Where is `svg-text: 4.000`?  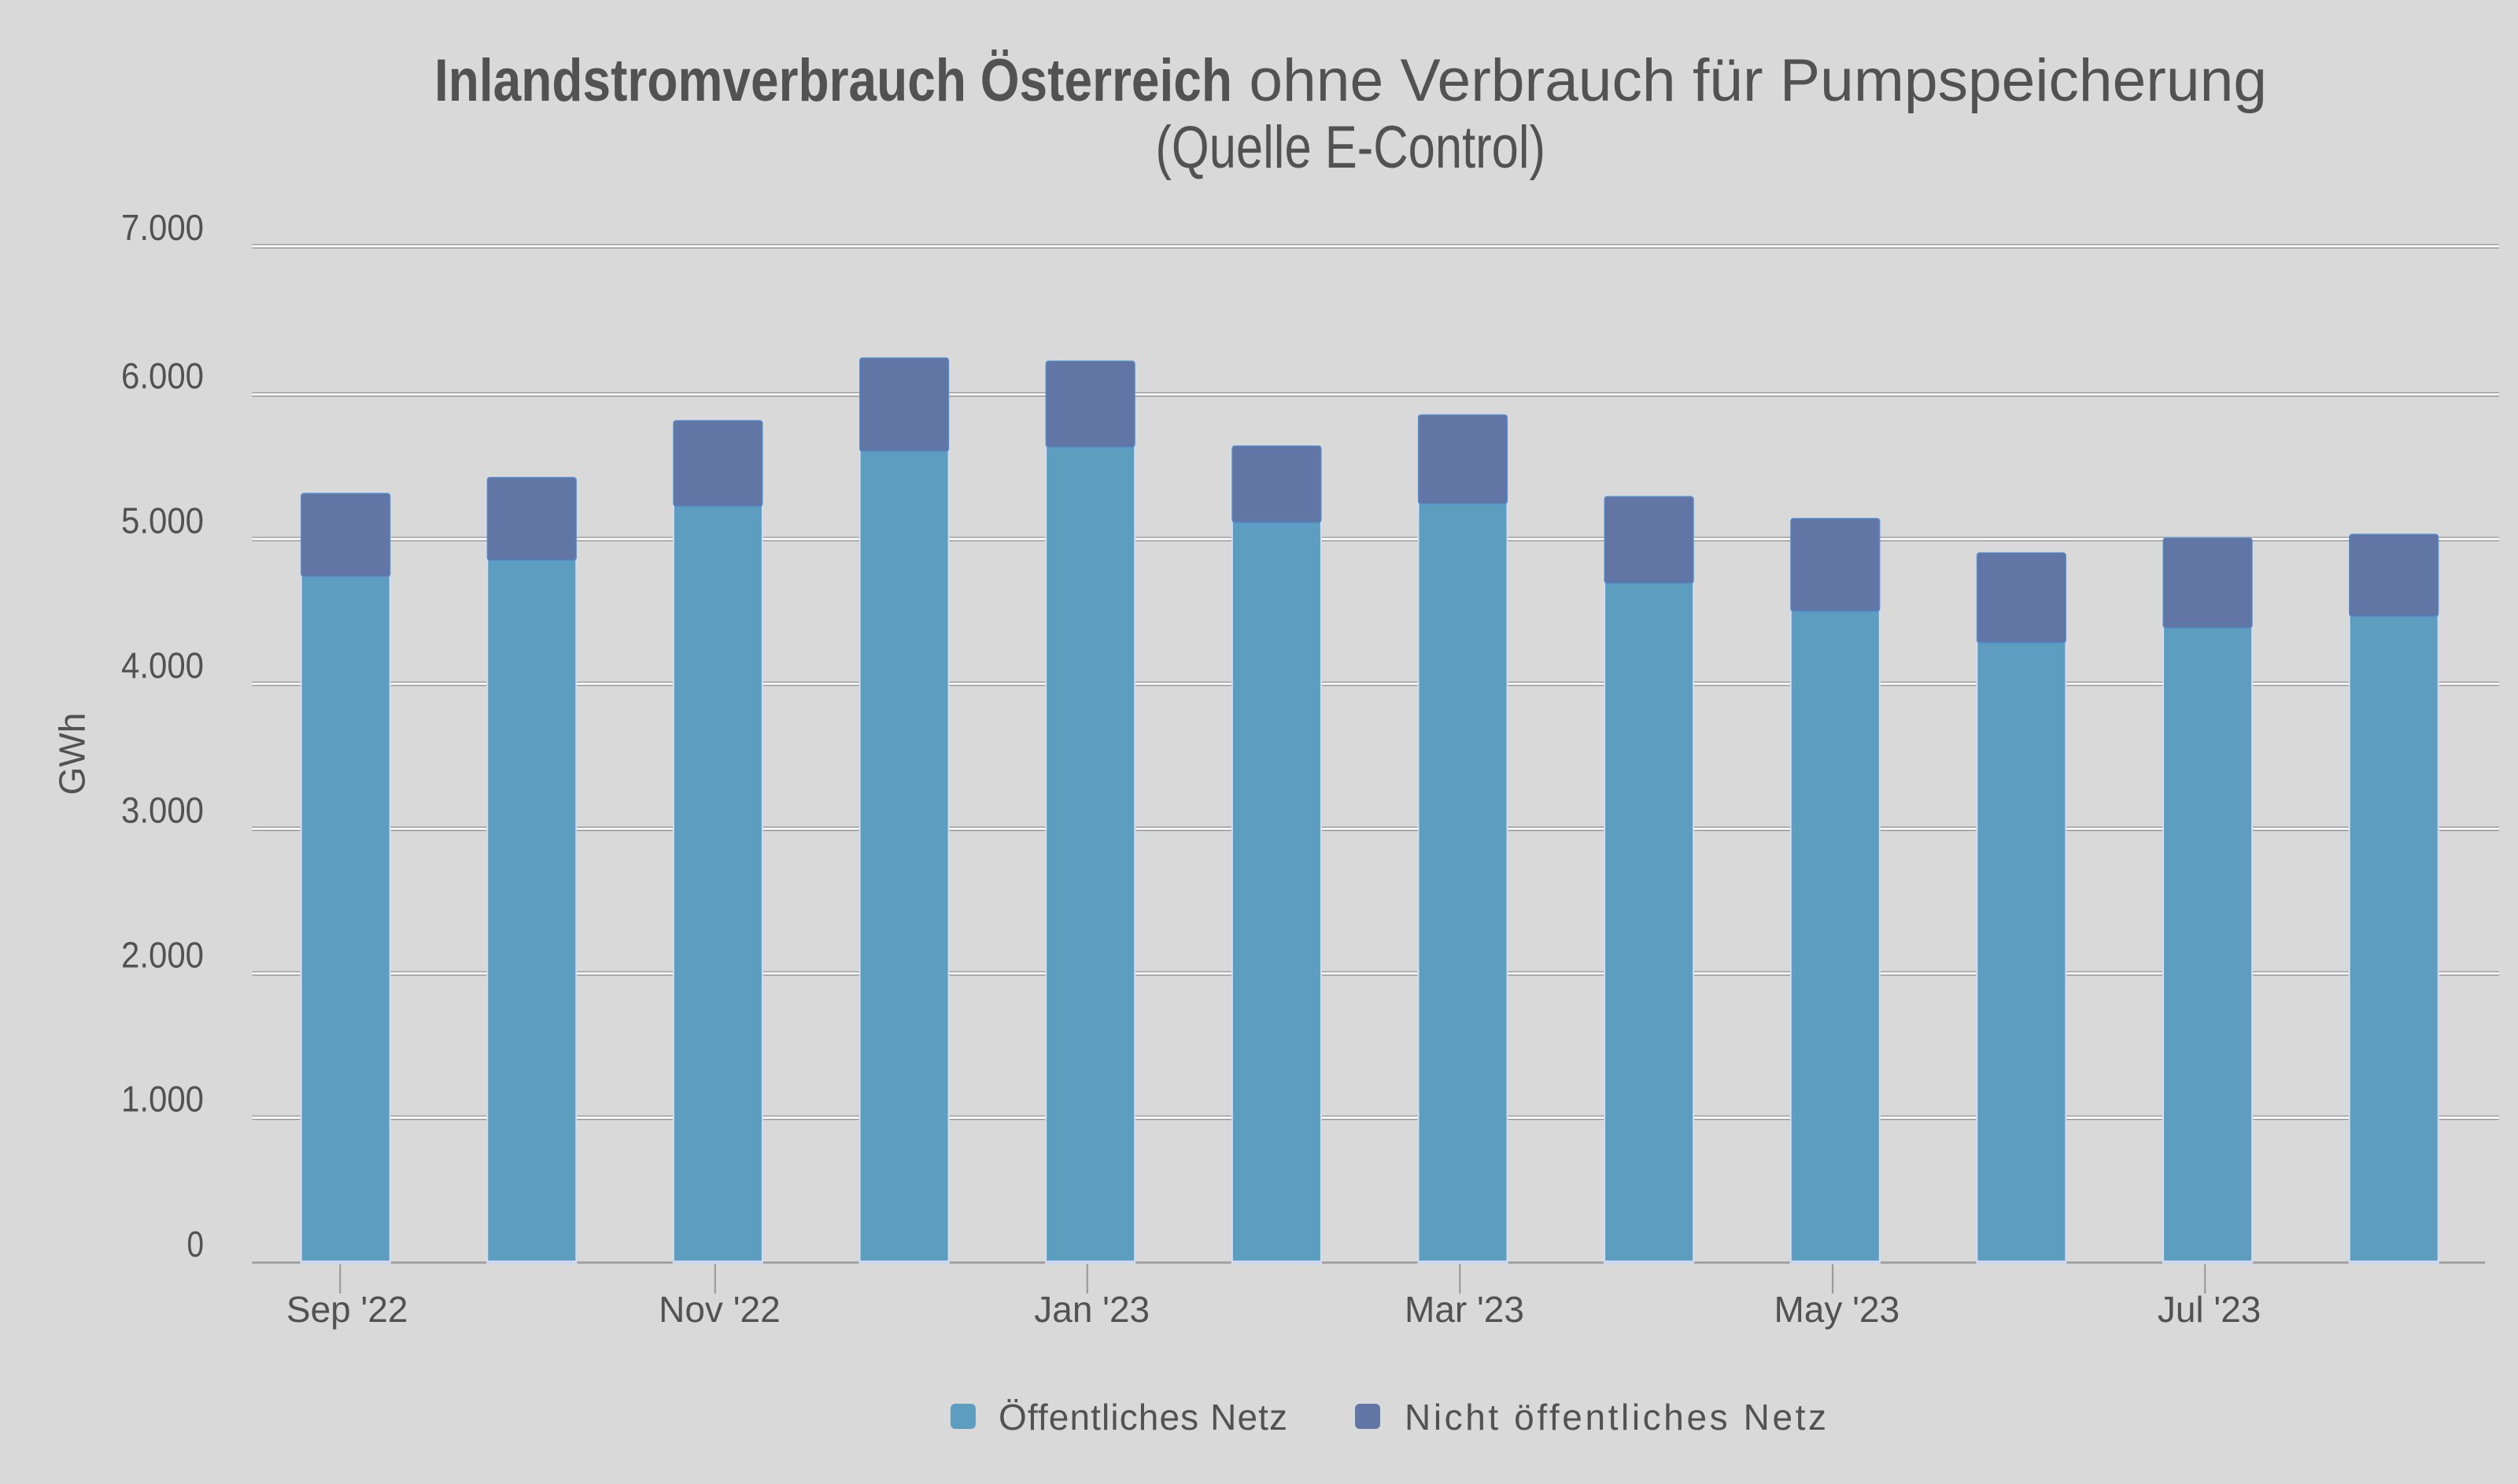 svg-text: 4.000 is located at coordinates (162, 664).